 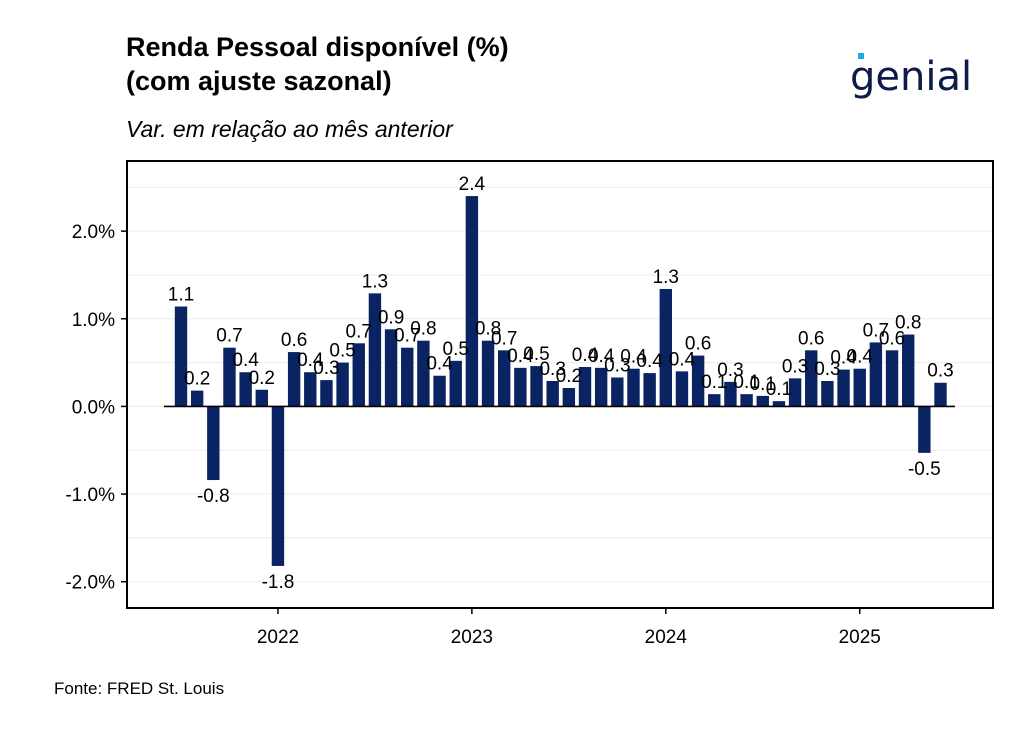 I want to click on y-tick-label: 0.0%, so click(x=93, y=407).